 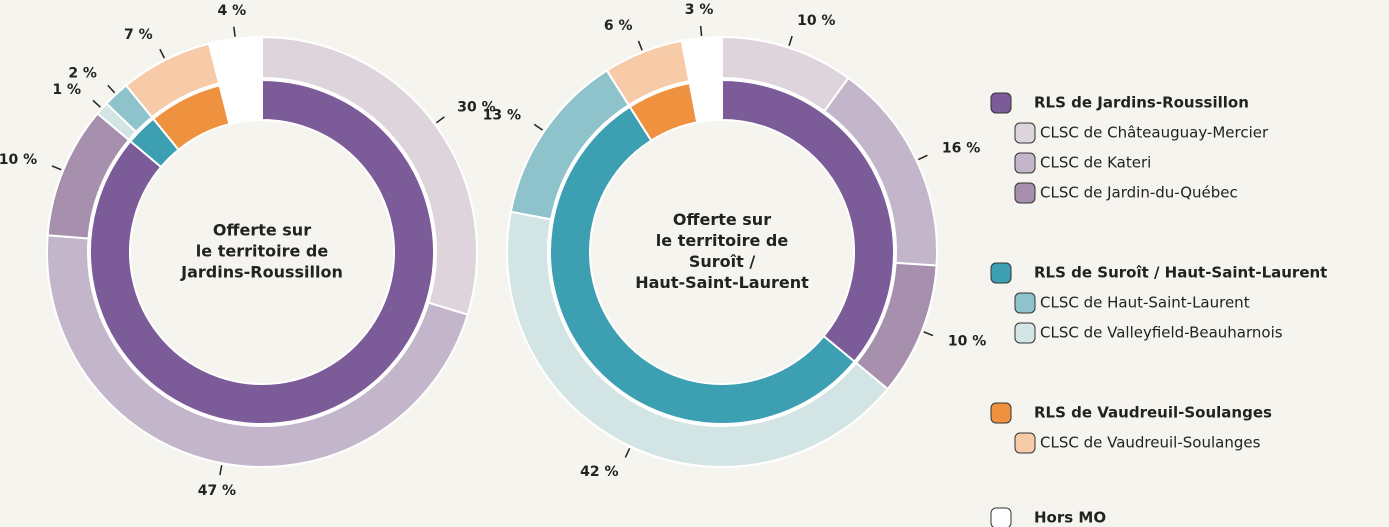 What do you see at coordinates (502, 115) in the screenshot?
I see `value-label: 13 %` at bounding box center [502, 115].